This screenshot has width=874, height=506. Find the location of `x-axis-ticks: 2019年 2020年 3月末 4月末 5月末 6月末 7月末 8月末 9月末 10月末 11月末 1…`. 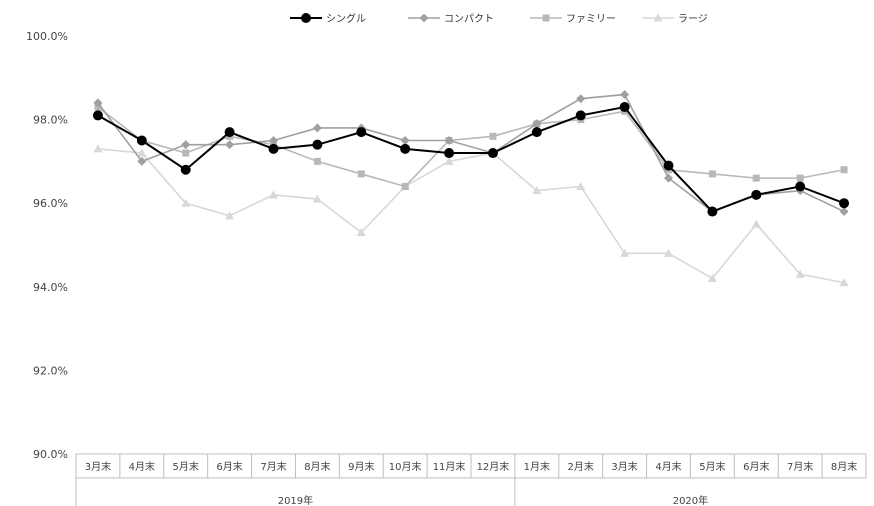

x-axis-ticks: 2019年 2020年 3月末 4月末 5月末 6月末 7月末 8月末 9月末 10月末 11月末 1… is located at coordinates (471, 483).